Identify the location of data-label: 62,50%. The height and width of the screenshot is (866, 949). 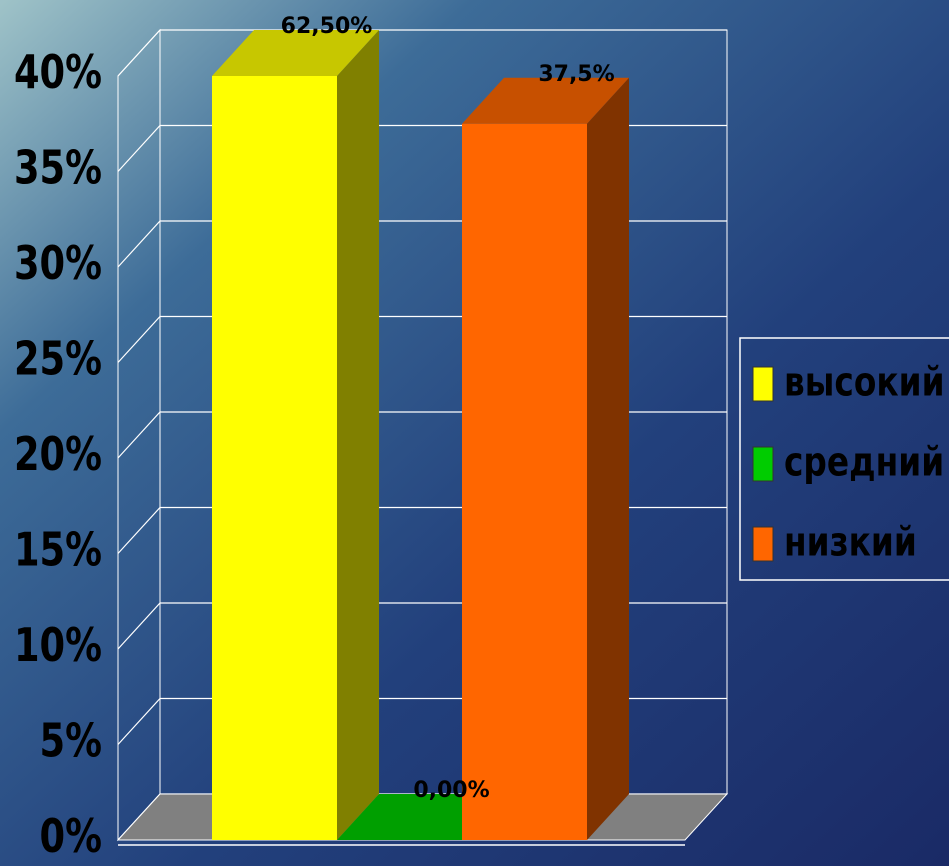
(327, 26).